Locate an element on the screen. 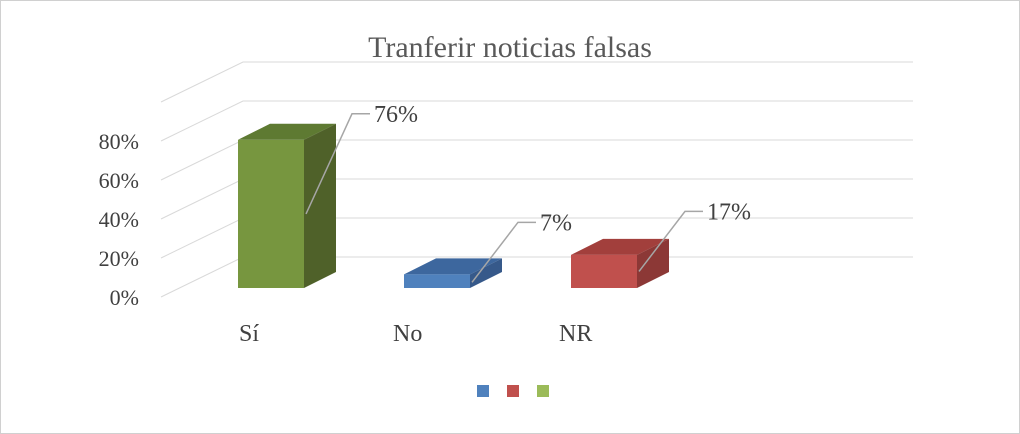 The image size is (1020, 434). y-tick-label: 80% is located at coordinates (119, 141).